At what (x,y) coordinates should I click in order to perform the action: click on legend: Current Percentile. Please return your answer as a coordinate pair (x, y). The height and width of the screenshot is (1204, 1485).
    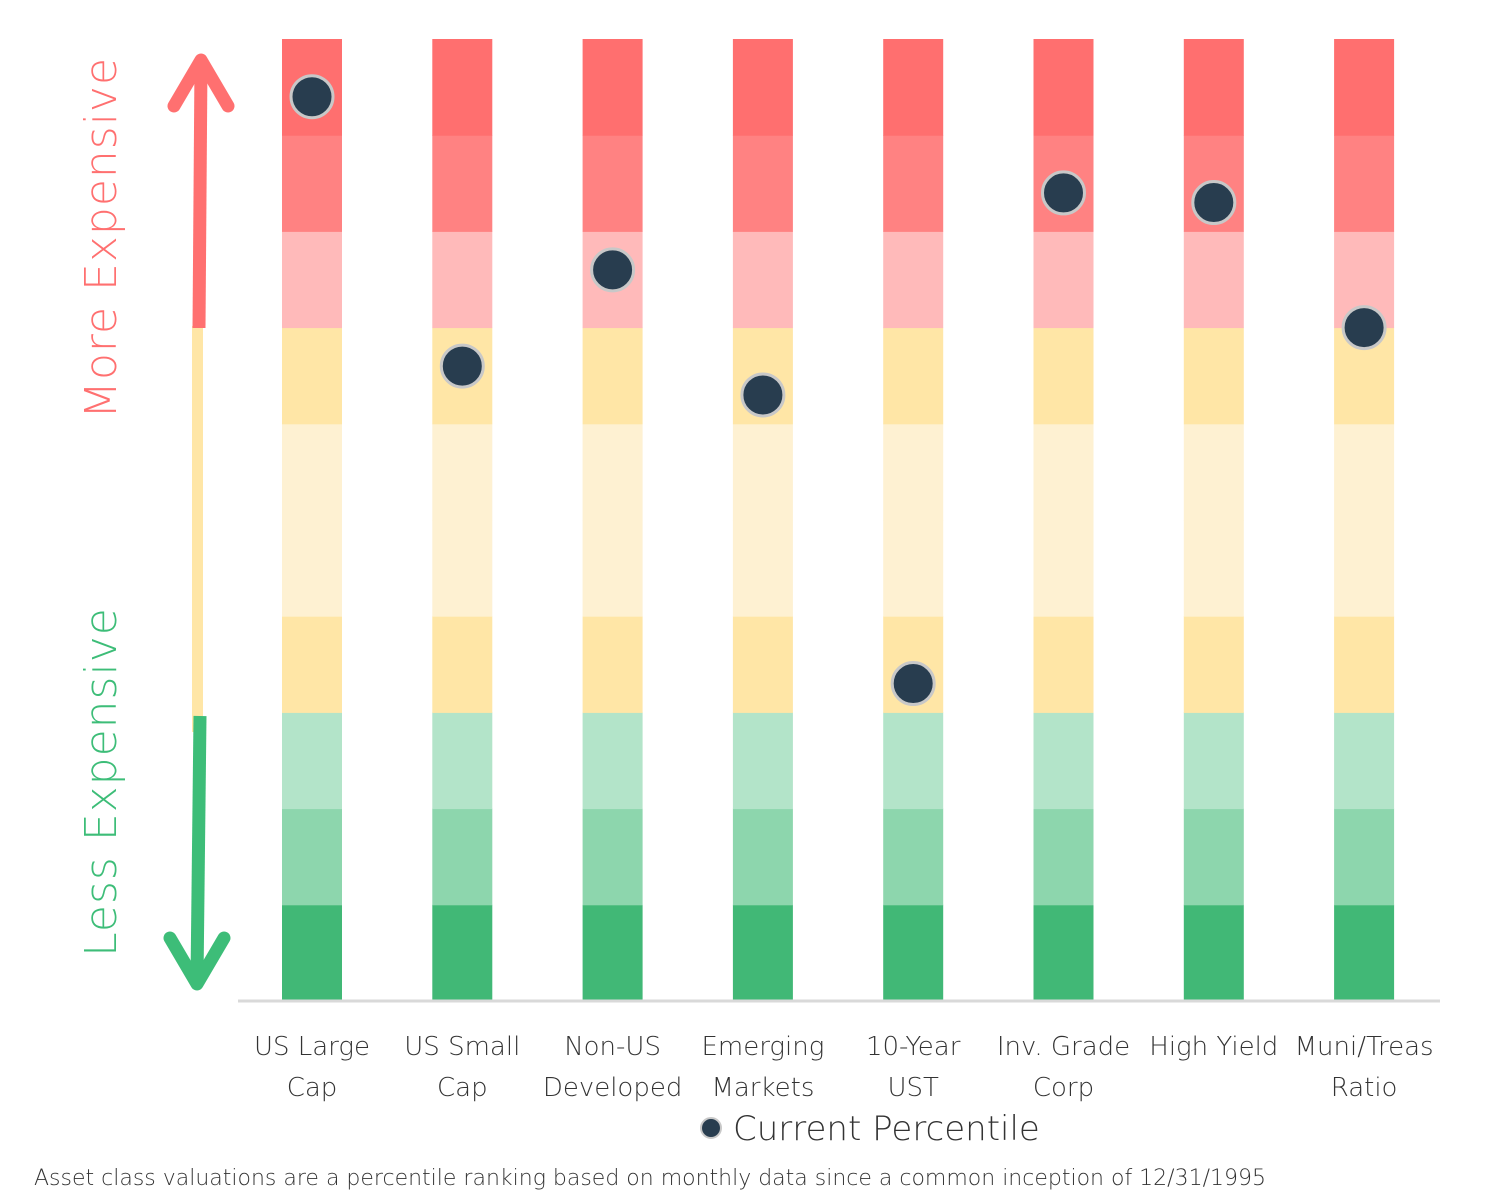
    Looking at the image, I should click on (870, 1129).